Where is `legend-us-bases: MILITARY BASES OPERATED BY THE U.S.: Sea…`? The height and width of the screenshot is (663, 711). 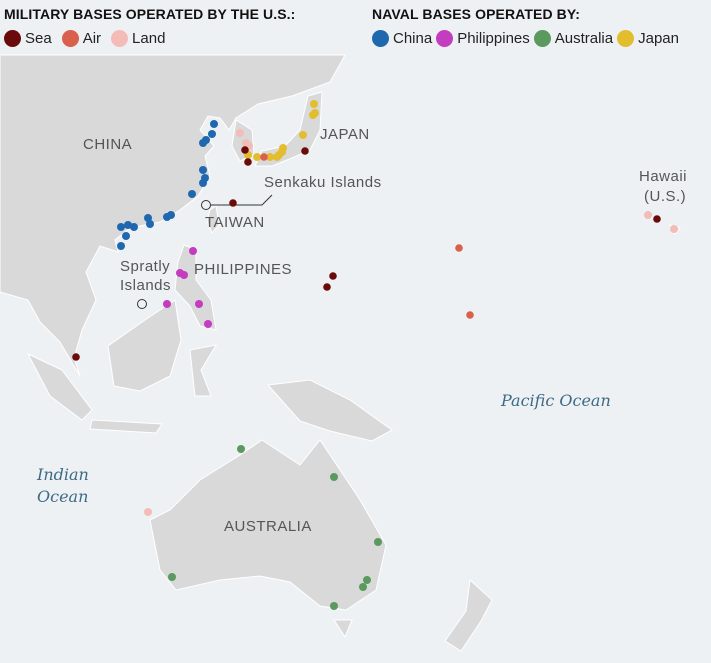
legend-us-bases: MILITARY BASES OPERATED BY THE U.S.: Sea… is located at coordinates (149, 26).